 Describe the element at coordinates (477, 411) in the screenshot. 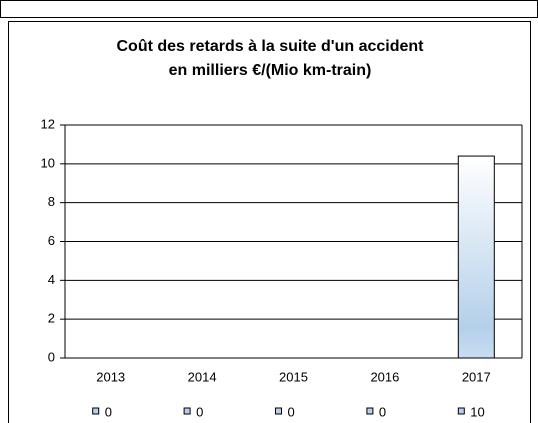

I see `data-label: 10` at that location.